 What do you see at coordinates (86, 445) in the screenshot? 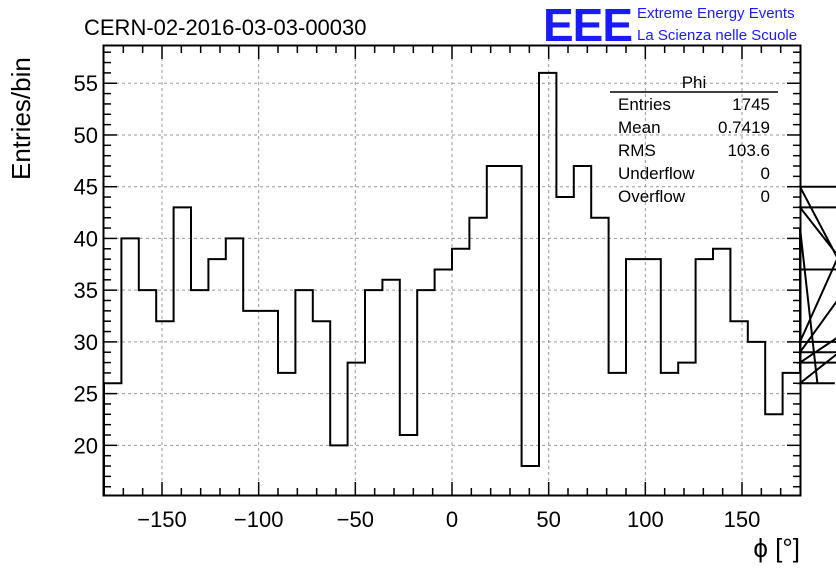
I see `y-tick-label: 20` at bounding box center [86, 445].